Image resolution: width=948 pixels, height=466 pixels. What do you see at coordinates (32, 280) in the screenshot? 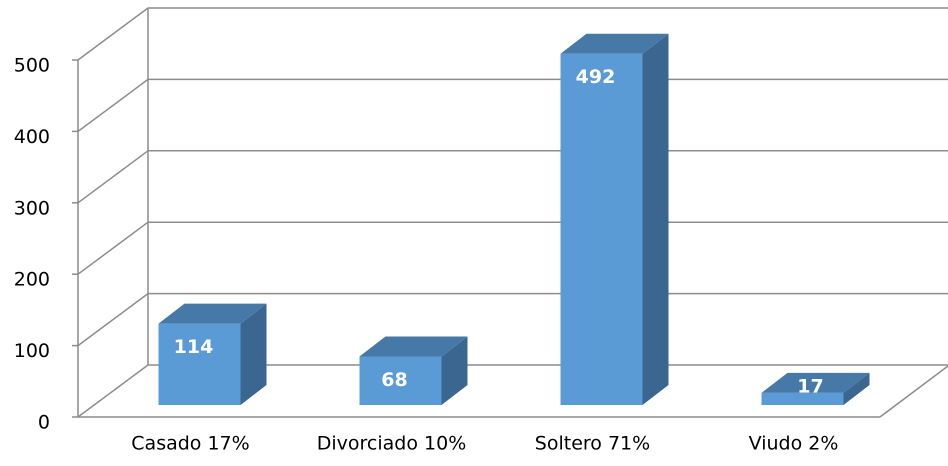
I see `y-tick-label: 200` at bounding box center [32, 280].